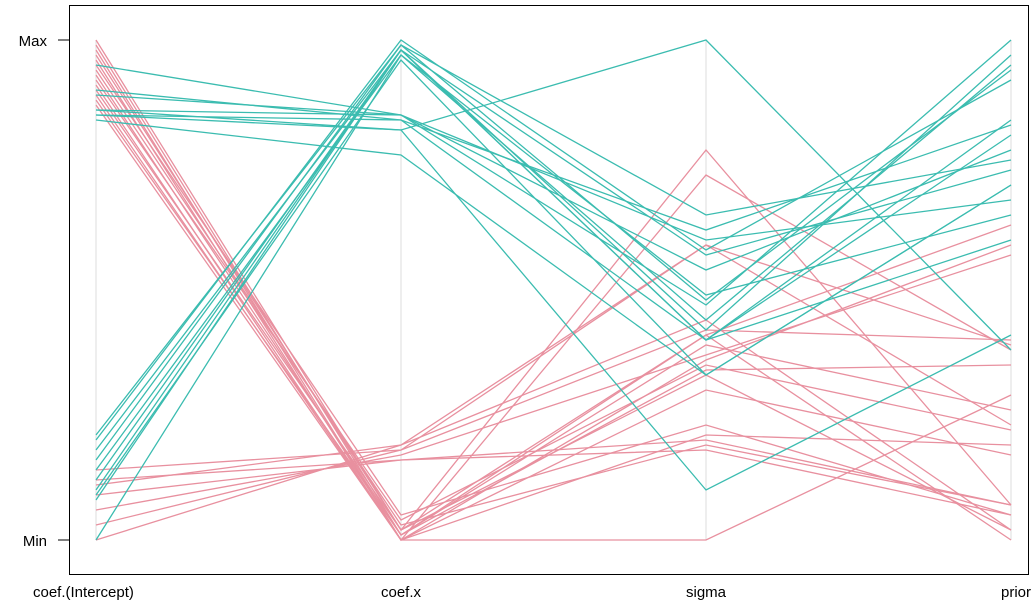 The height and width of the screenshot is (607, 1035). Describe the element at coordinates (706, 592) in the screenshot. I see `x-axis-label-3: sigma` at that location.